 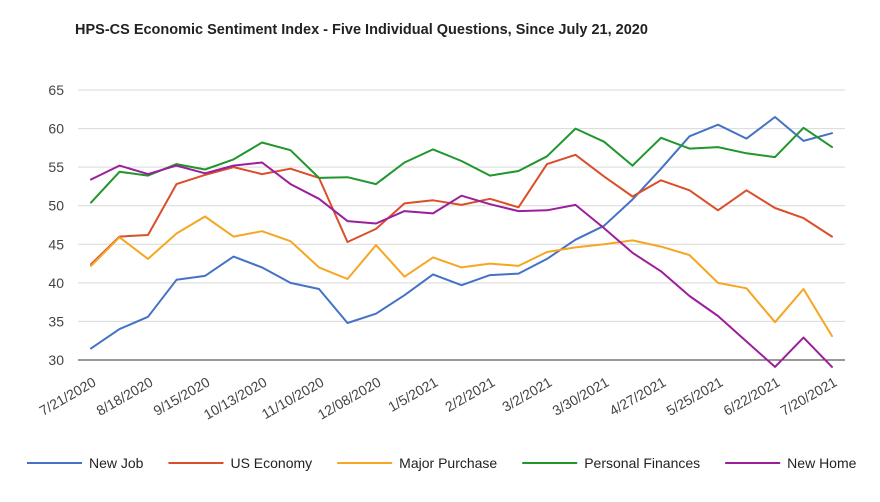 I want to click on x-tick-label: 8/18/2020, so click(x=125, y=396).